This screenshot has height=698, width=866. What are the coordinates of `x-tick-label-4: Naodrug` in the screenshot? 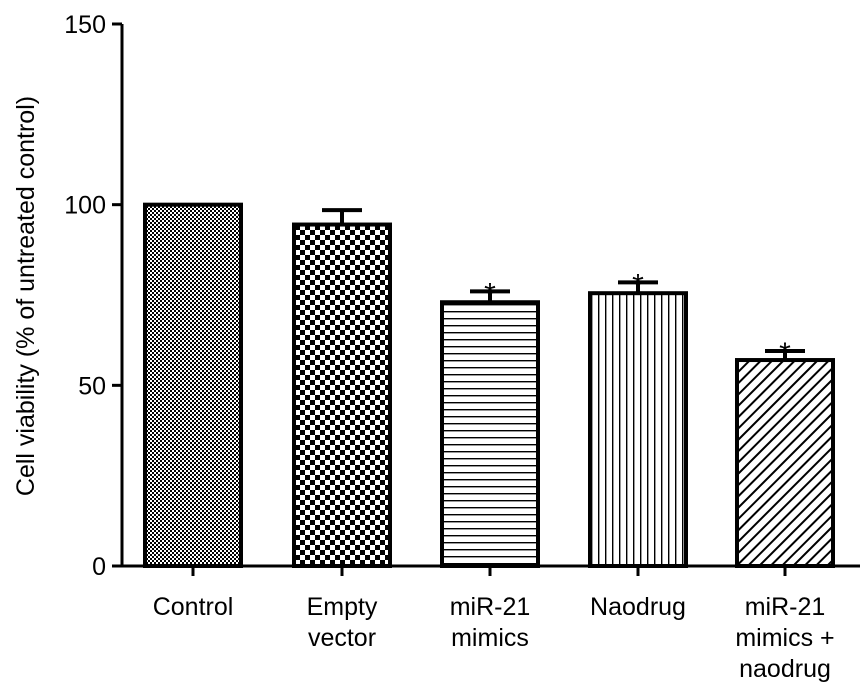 It's located at (638, 607).